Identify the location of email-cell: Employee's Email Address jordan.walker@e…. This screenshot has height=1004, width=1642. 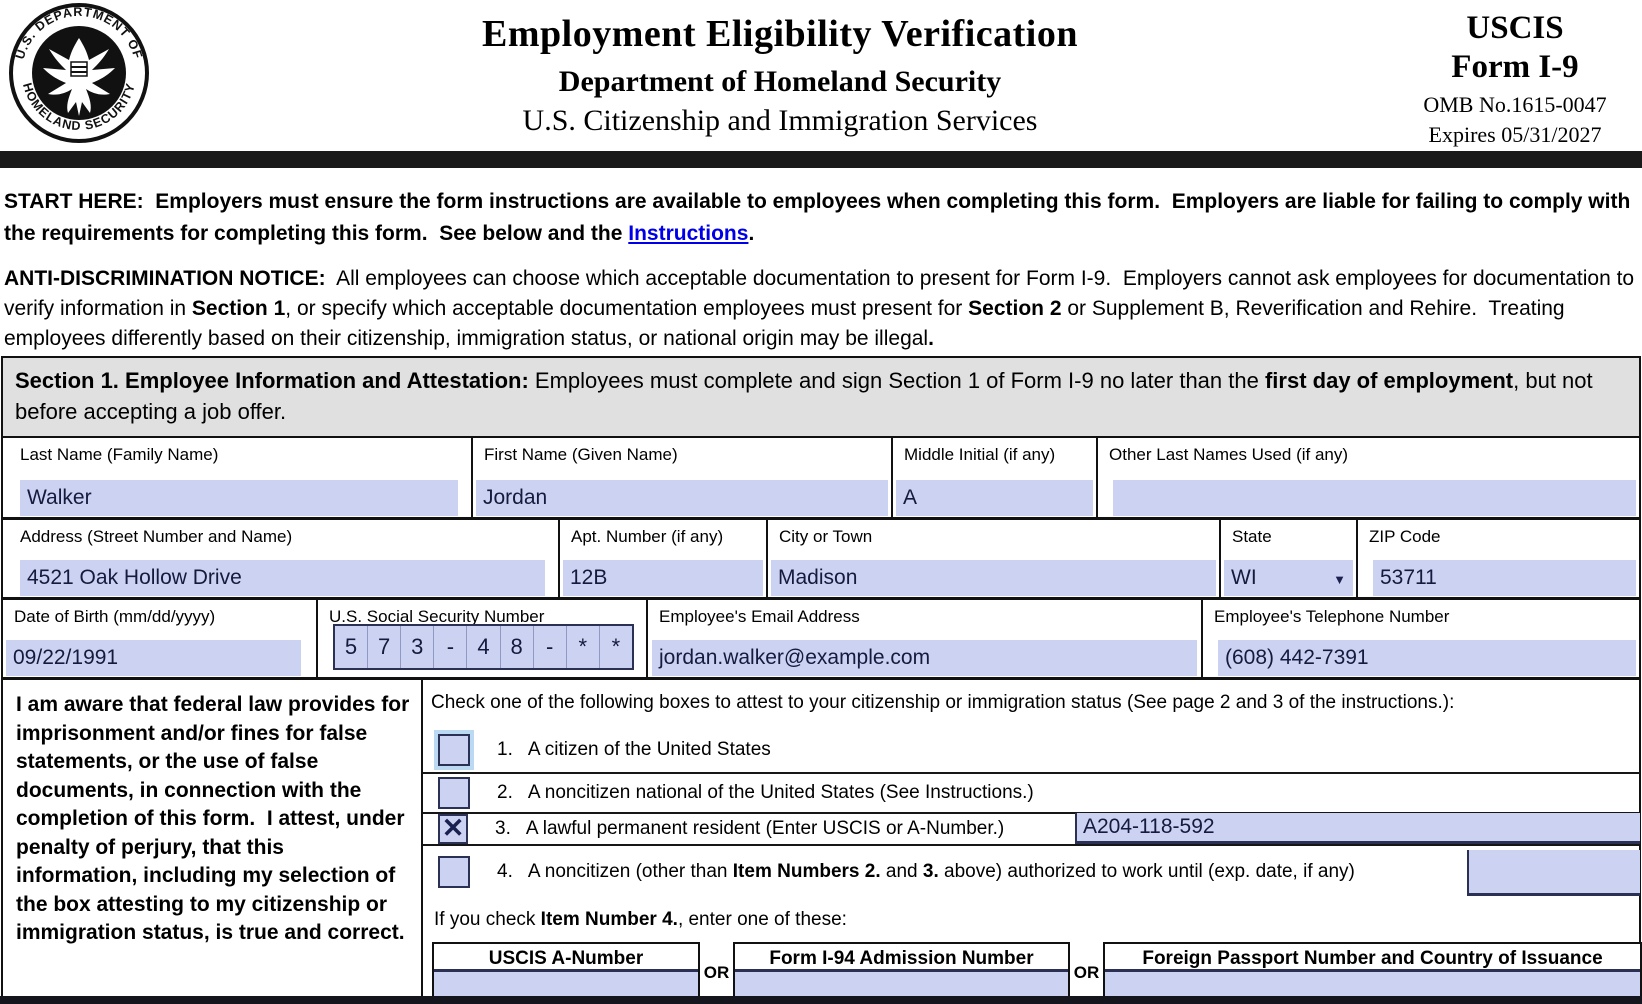
(925, 638).